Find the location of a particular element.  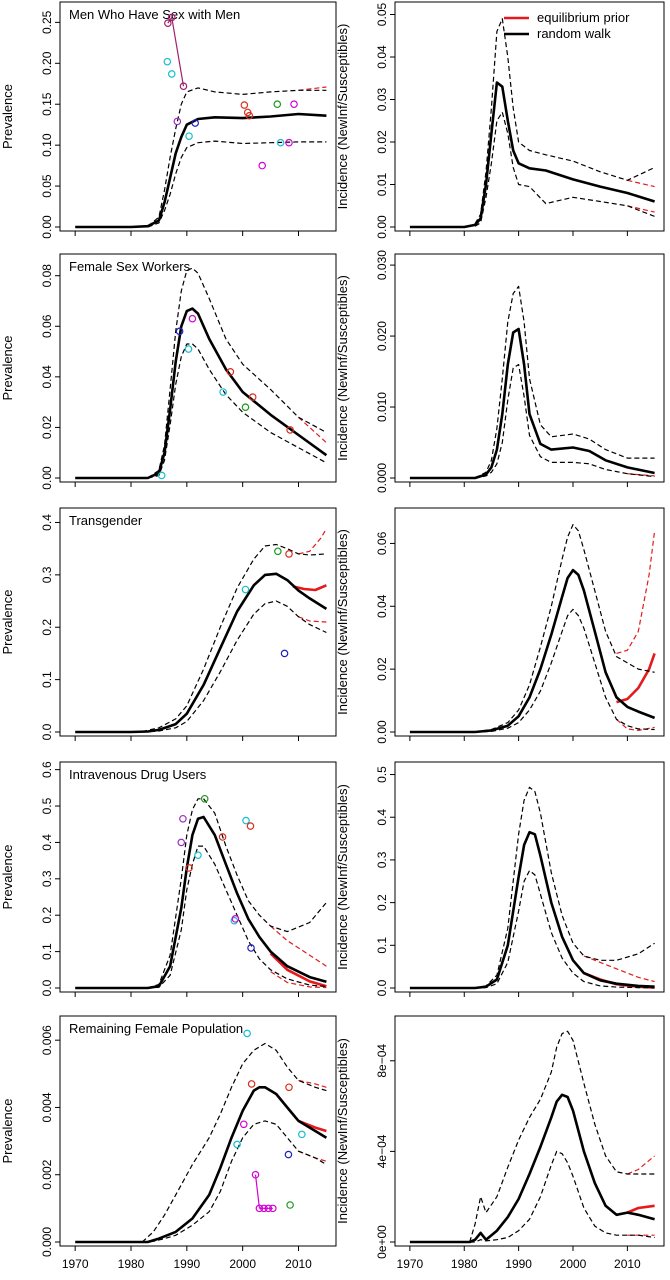

y-tick-label: 0.1 is located at coordinates (47, 679).